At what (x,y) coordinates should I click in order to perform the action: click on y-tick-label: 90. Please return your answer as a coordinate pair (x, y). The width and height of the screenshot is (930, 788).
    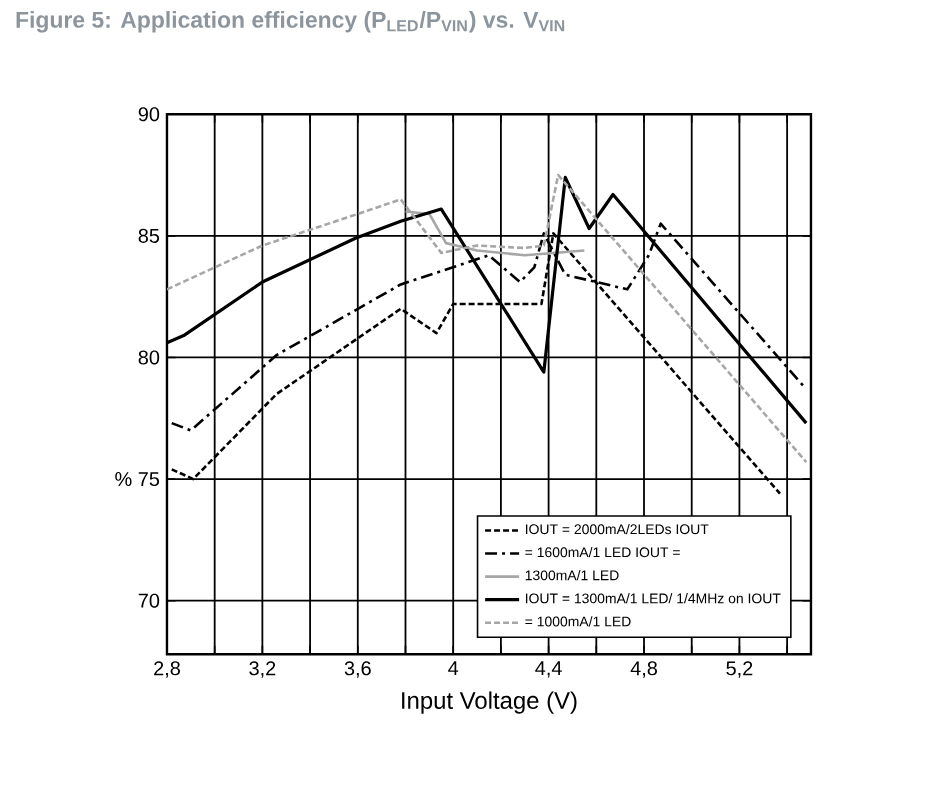
    Looking at the image, I should click on (149, 114).